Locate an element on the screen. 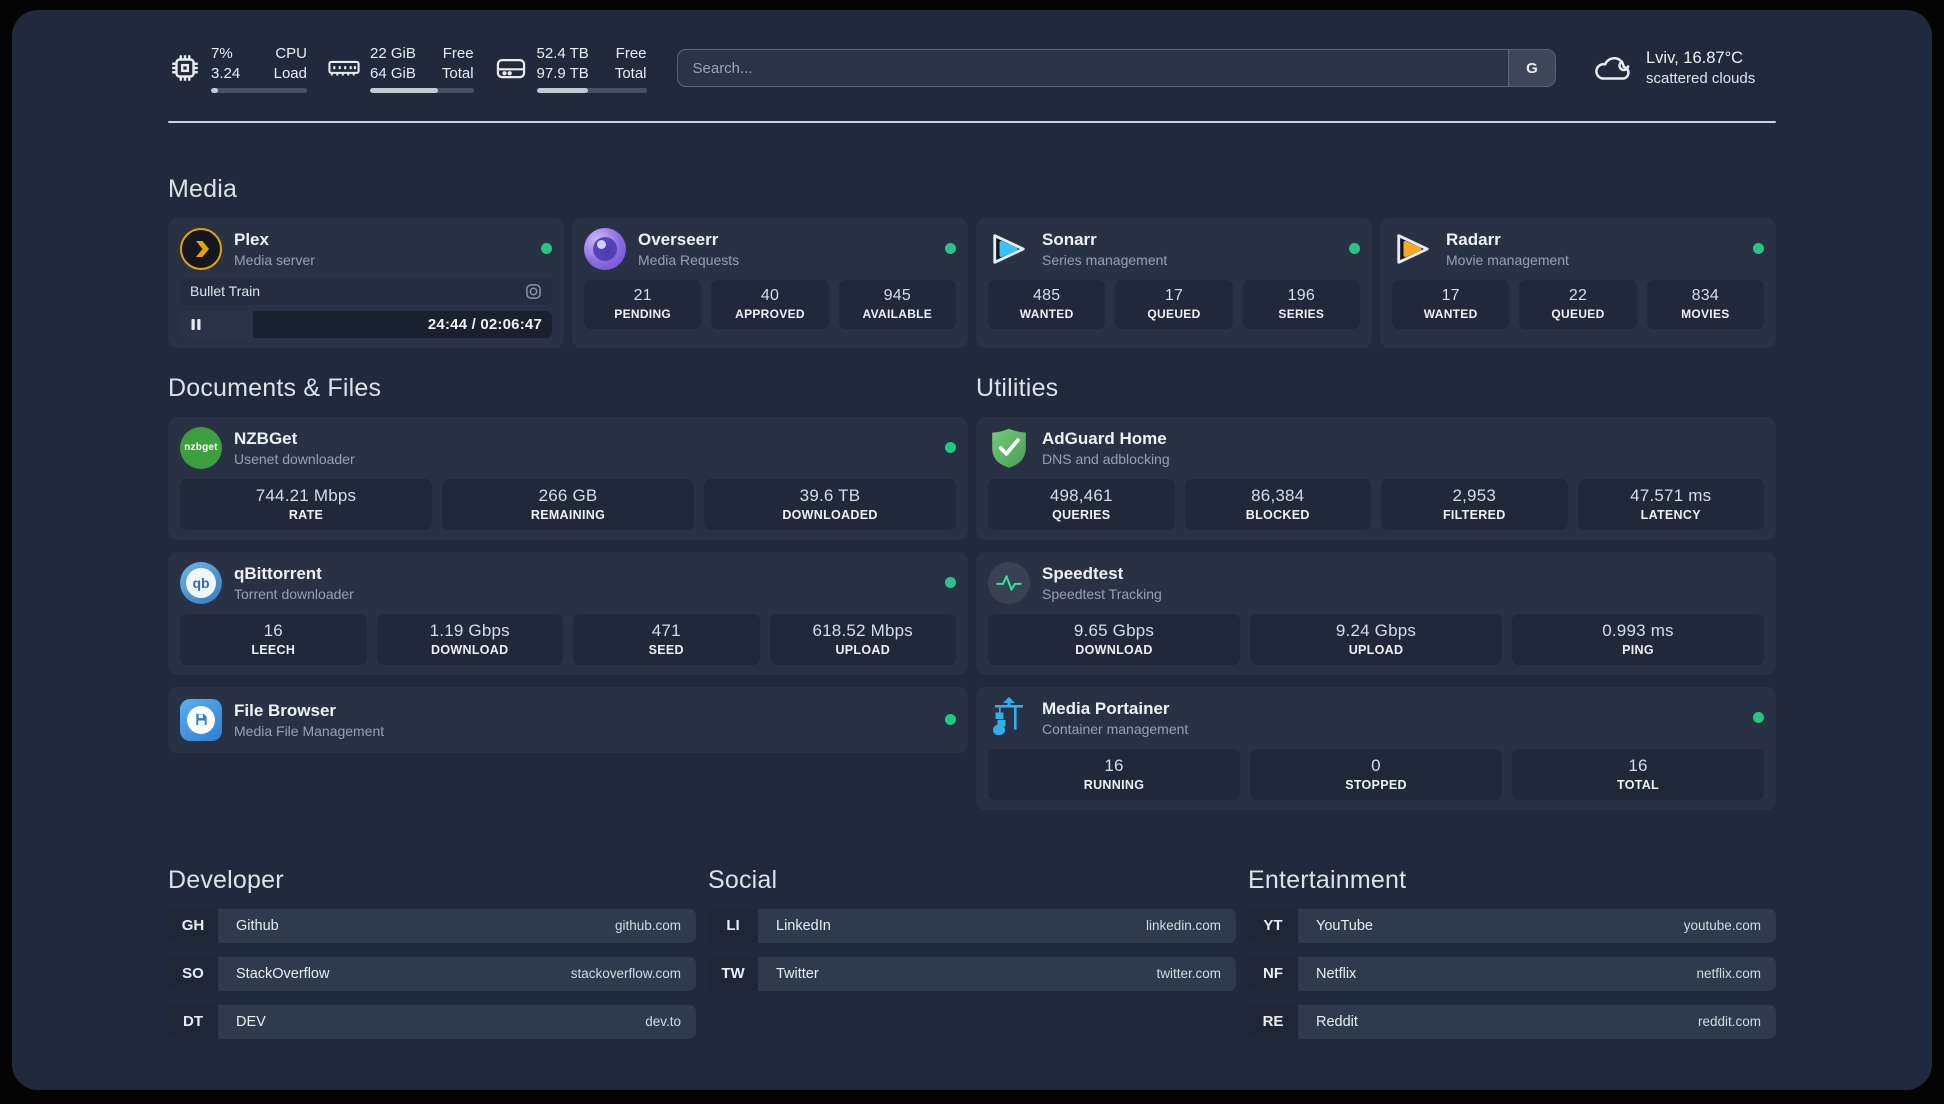  header-divider is located at coordinates (972, 121).